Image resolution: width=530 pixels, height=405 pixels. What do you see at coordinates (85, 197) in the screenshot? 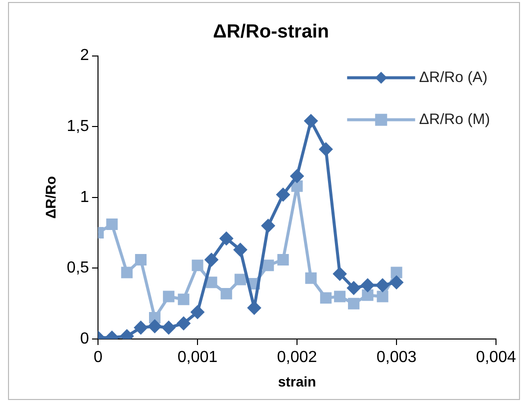
I see `y-tick-label: 1` at bounding box center [85, 197].